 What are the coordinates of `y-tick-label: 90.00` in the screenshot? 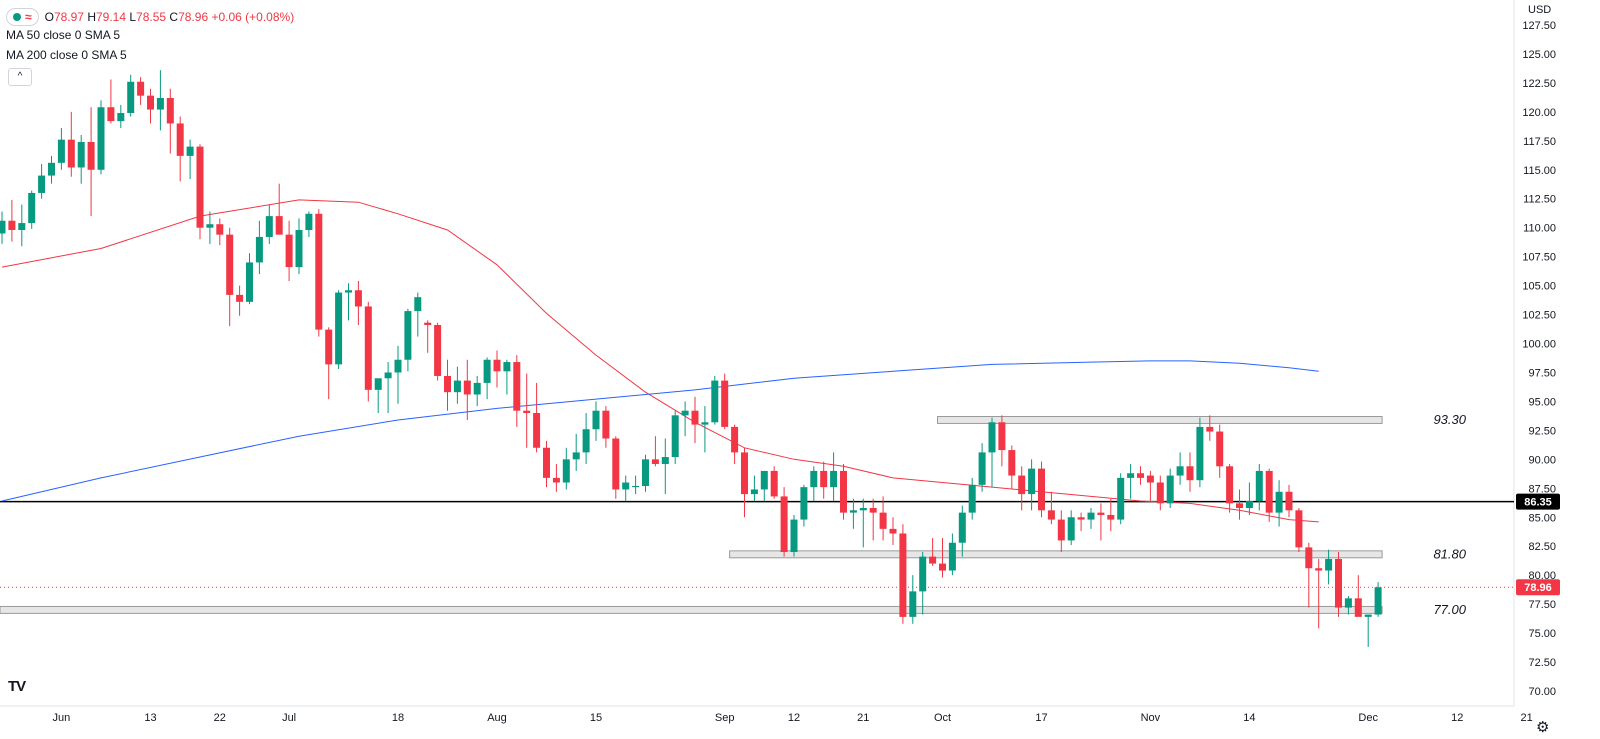 It's located at (1542, 460).